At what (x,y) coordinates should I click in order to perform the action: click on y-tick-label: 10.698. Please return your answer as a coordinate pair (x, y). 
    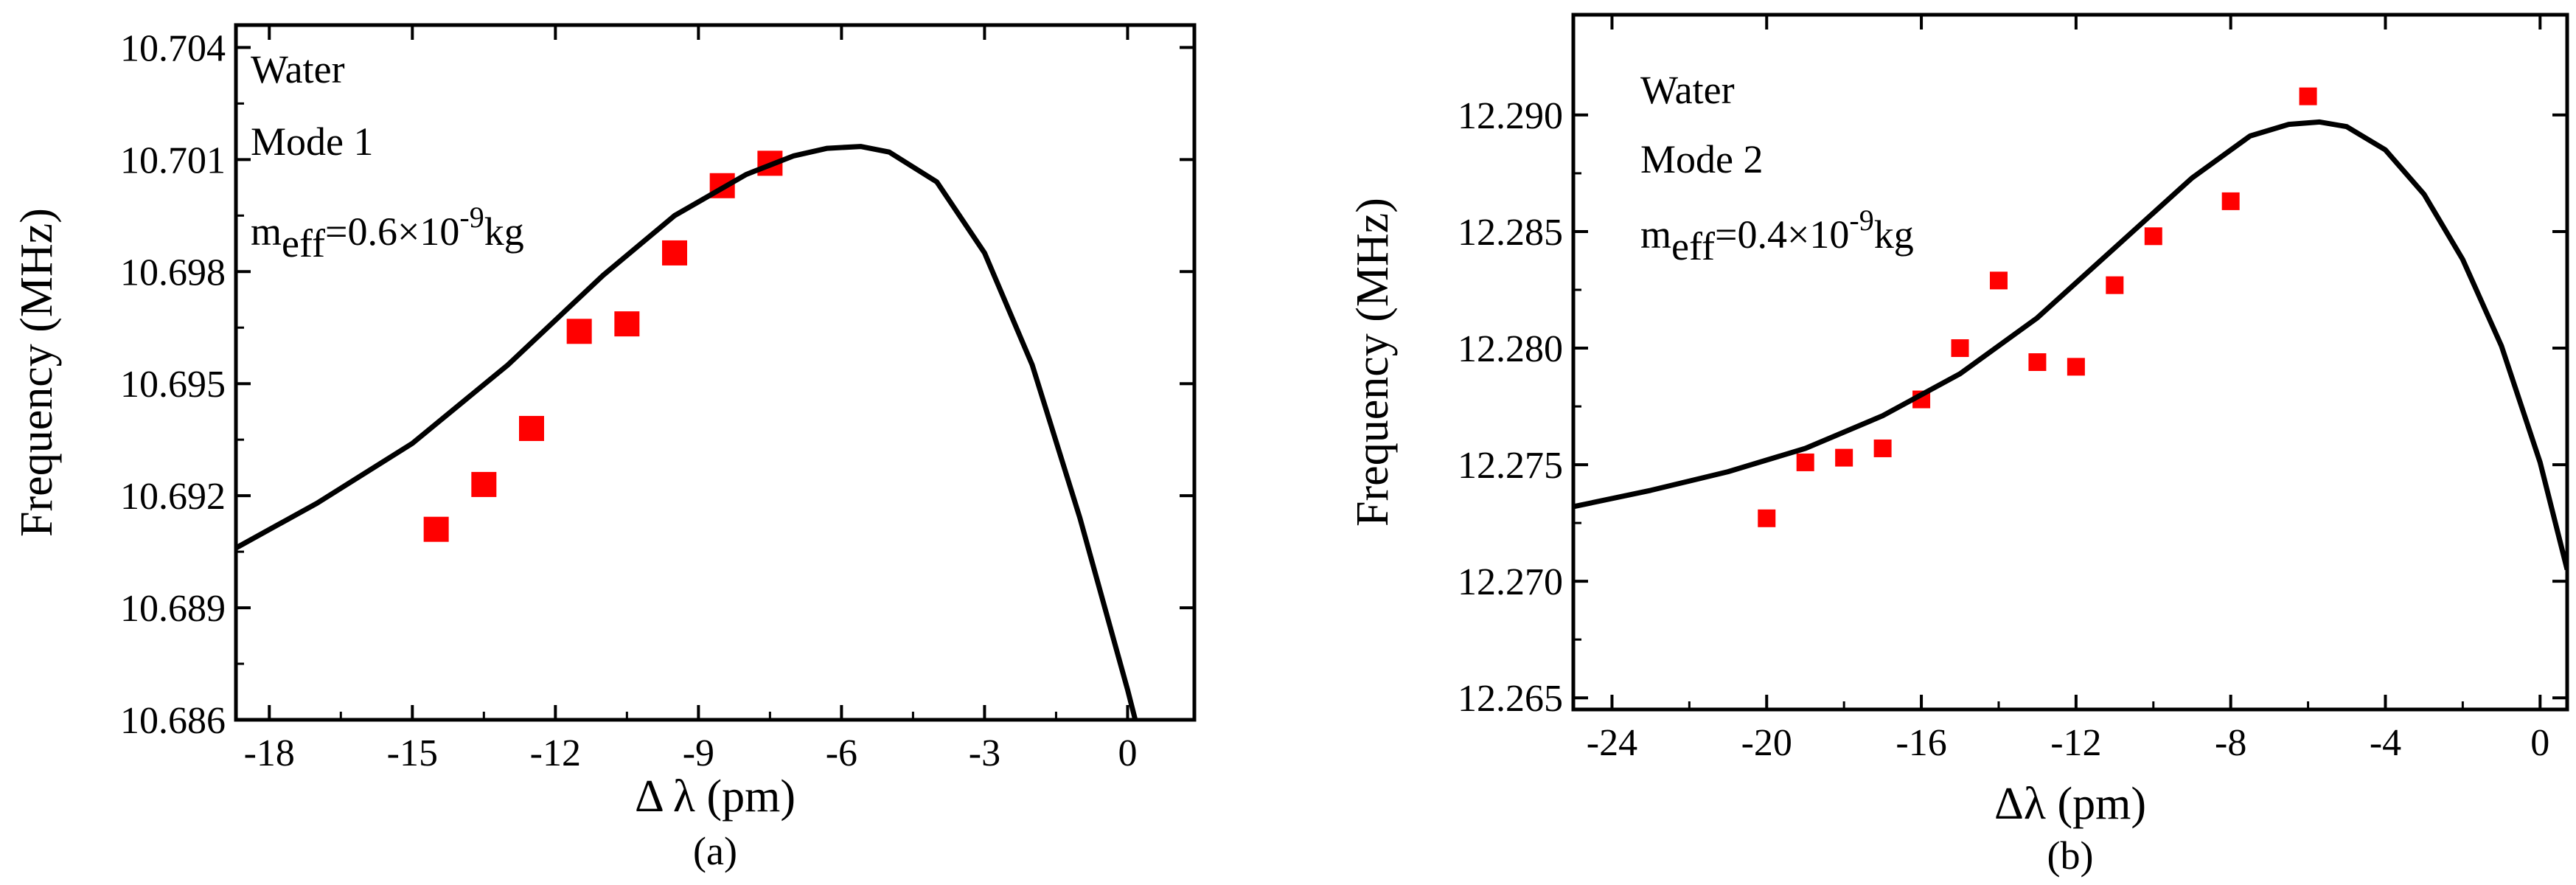
    Looking at the image, I should click on (173, 272).